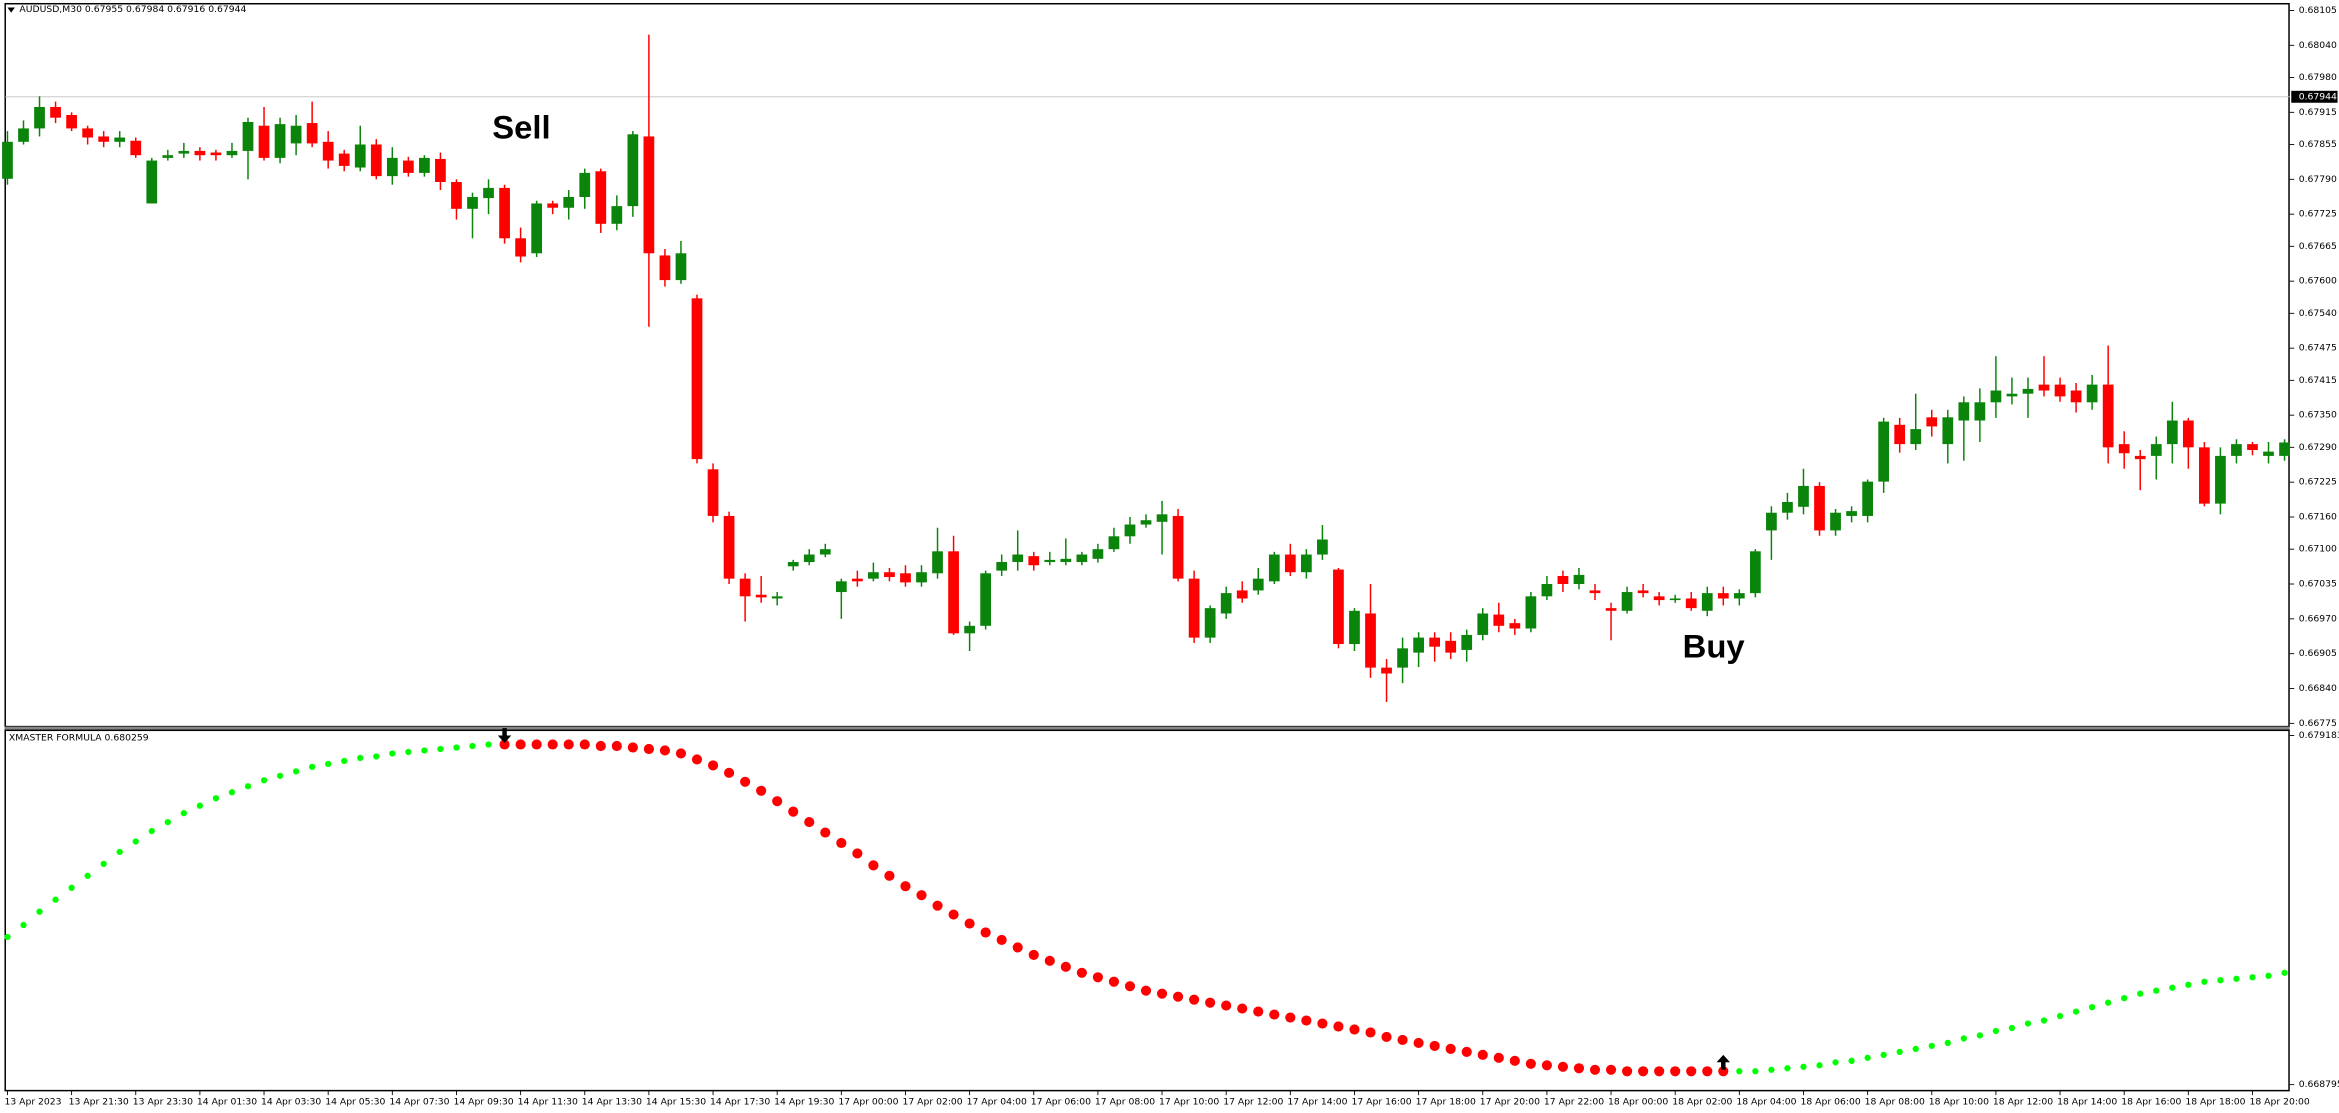 The height and width of the screenshot is (1113, 2339). I want to click on x-tick-label: 18 Apr 08:00, so click(1895, 1101).